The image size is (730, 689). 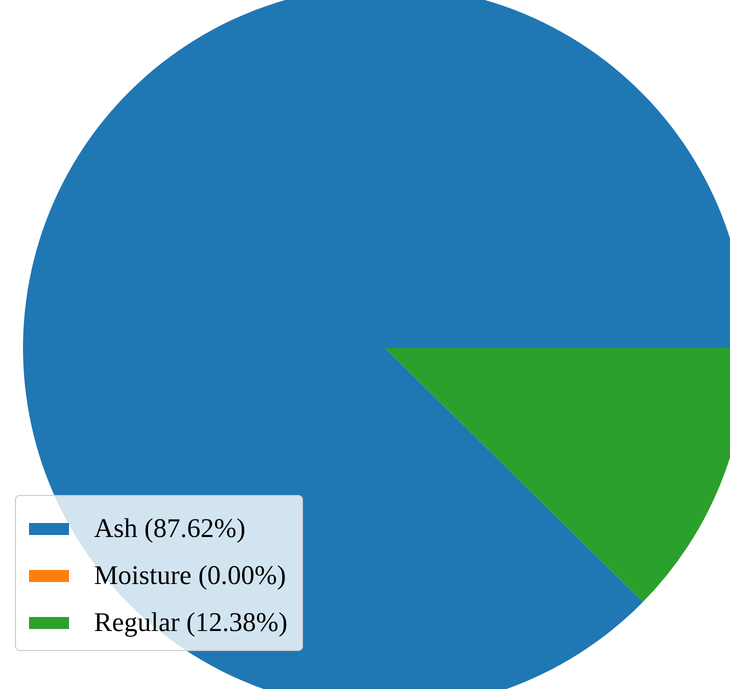 What do you see at coordinates (170, 528) in the screenshot?
I see `legend-label: Ash (87.62%)` at bounding box center [170, 528].